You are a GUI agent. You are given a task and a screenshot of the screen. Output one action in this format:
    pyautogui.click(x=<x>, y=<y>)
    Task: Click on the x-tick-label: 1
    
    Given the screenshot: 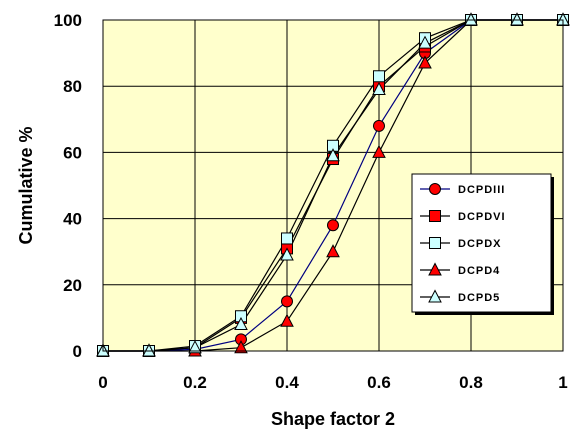 What is the action you would take?
    pyautogui.click(x=562, y=382)
    